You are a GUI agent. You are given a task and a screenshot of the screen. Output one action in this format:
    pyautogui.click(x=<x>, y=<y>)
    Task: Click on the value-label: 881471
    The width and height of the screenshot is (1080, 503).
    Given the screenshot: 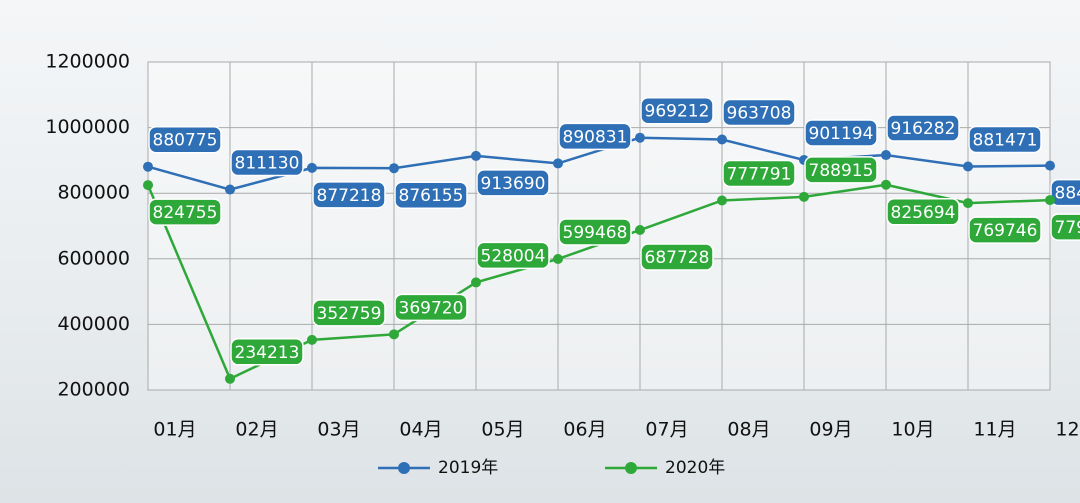 What is the action you would take?
    pyautogui.click(x=1005, y=140)
    